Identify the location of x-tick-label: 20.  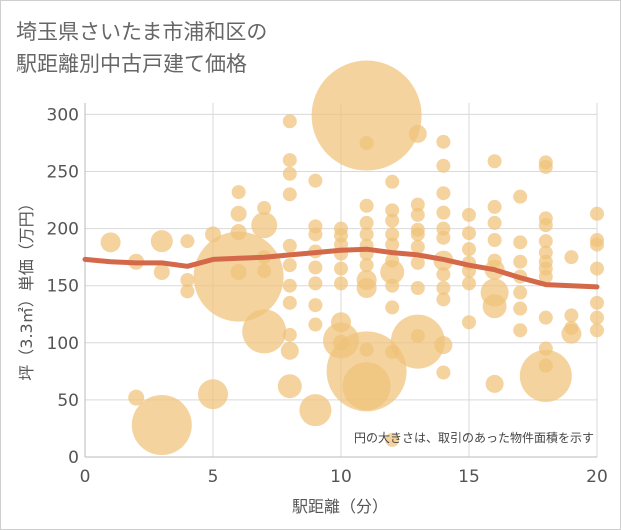
(597, 477).